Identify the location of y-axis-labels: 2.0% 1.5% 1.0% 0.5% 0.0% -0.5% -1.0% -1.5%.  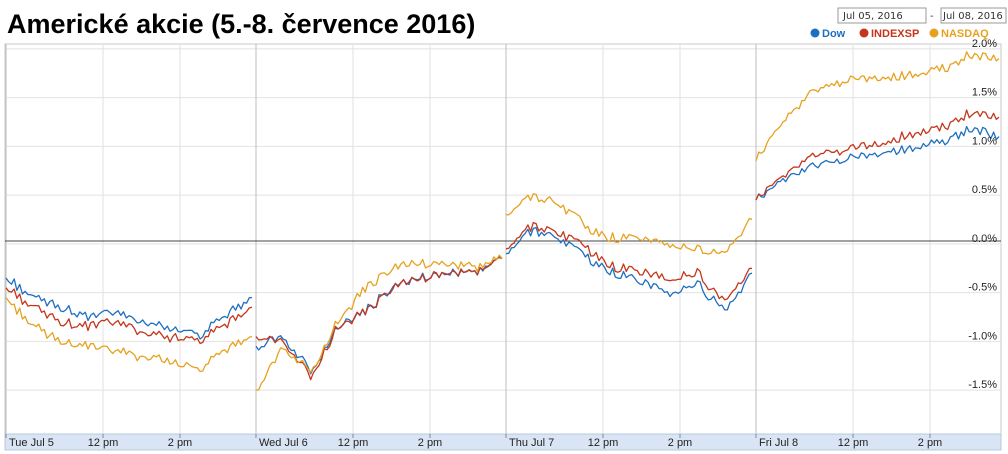
(982, 214).